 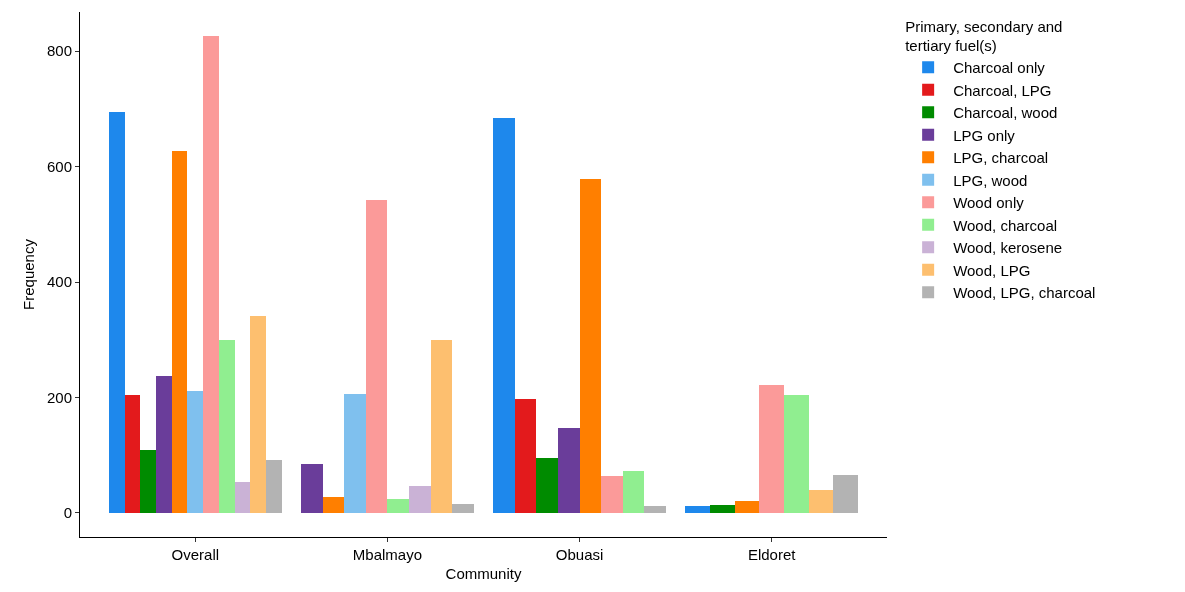 What do you see at coordinates (1002, 90) in the screenshot?
I see `legend-label: Charcoal, LPG` at bounding box center [1002, 90].